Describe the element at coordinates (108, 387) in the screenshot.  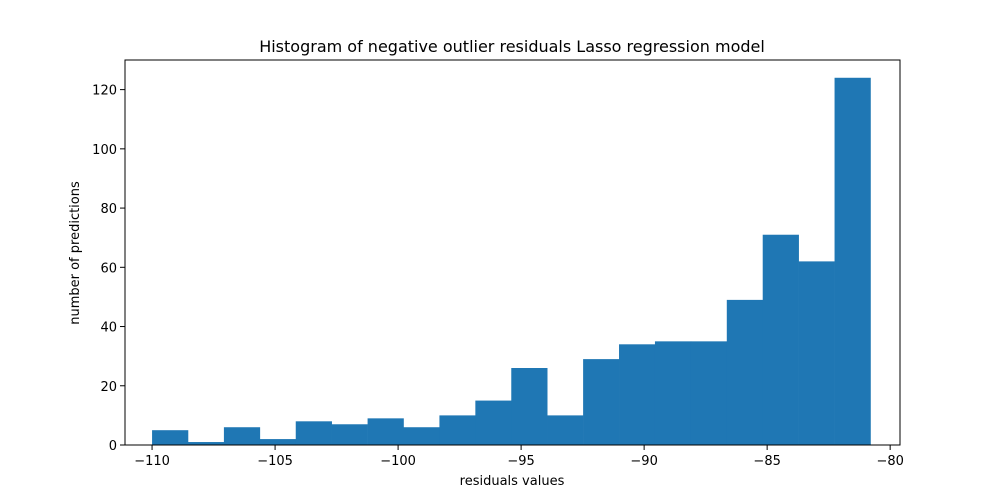
I see `y-tick-label: 20` at that location.